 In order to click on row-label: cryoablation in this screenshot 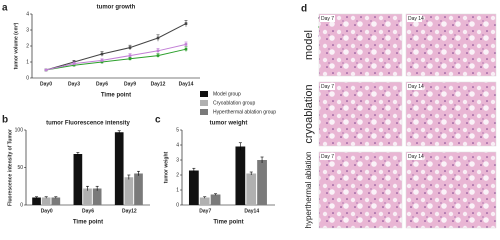, I will do `click(309, 113)`.